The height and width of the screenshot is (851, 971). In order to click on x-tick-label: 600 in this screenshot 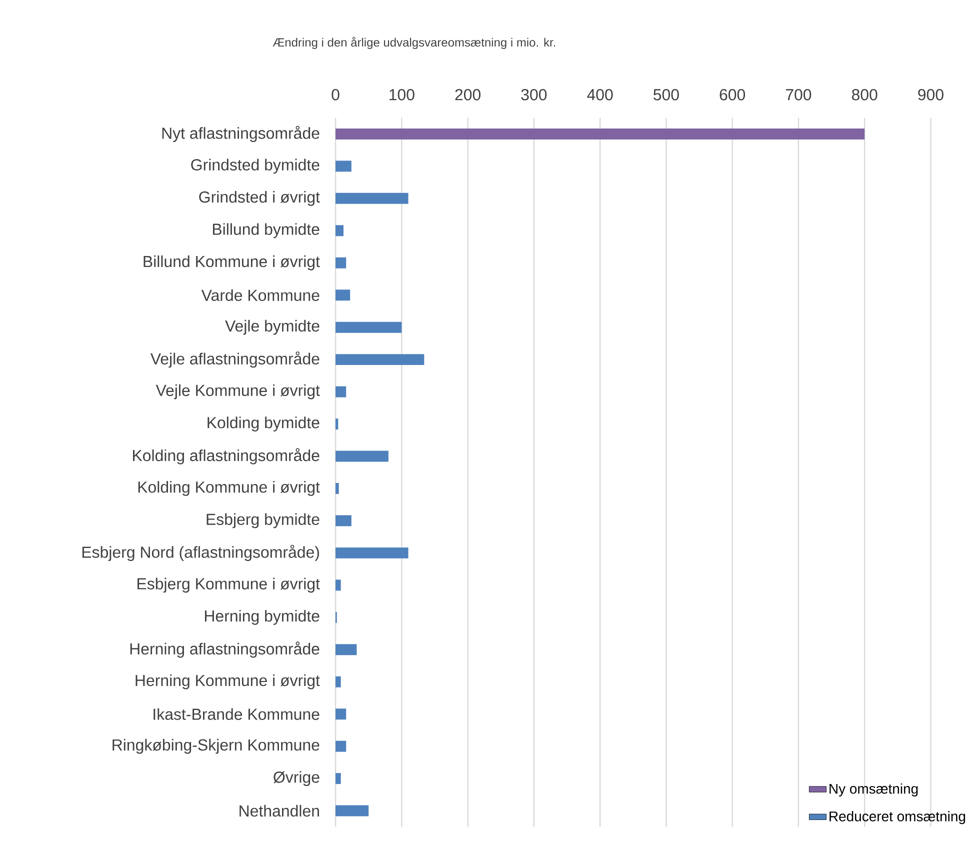, I will do `click(733, 94)`.